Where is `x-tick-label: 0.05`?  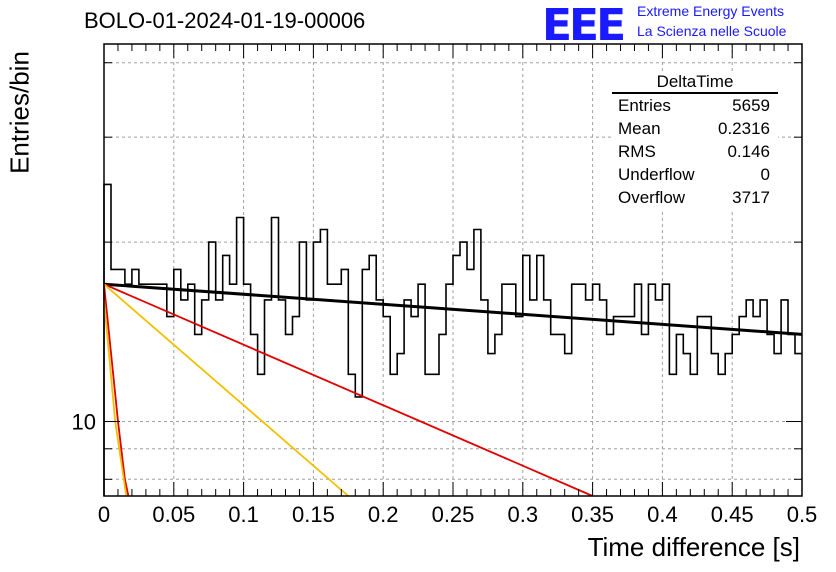 x-tick-label: 0.05 is located at coordinates (173, 514).